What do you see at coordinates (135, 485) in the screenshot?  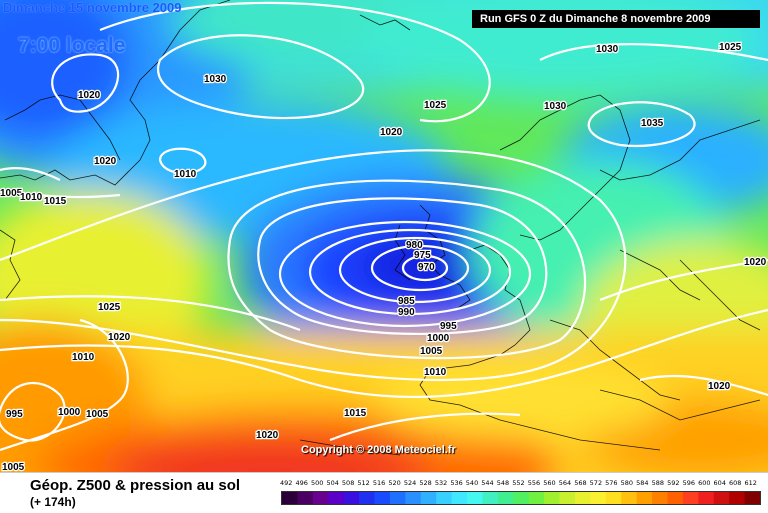 I see `product-title: Géop. Z500 & pression au sol` at bounding box center [135, 485].